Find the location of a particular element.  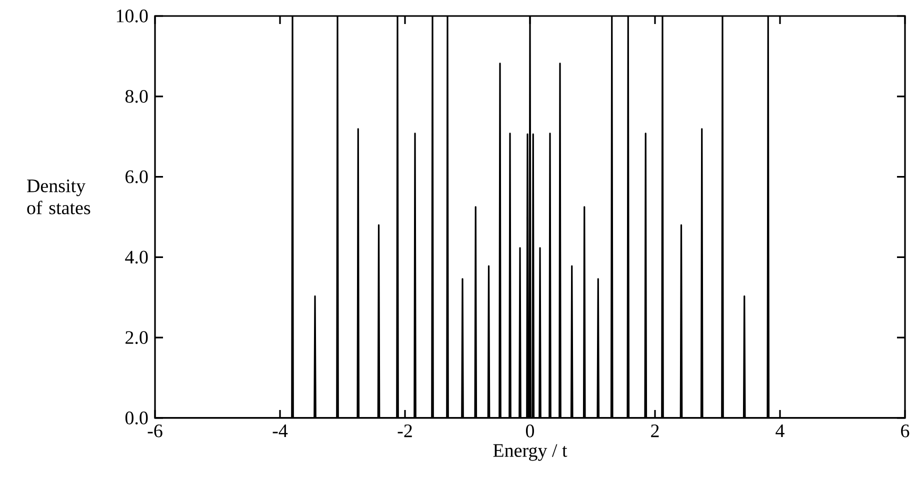

x-tick-label: 2 is located at coordinates (655, 431).